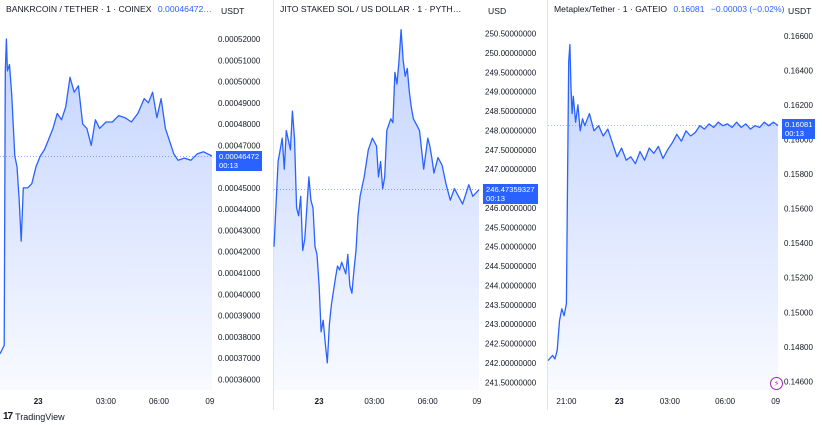 The image size is (822, 425). Describe the element at coordinates (239, 188) in the screenshot. I see `y-tick-label: 0.00045000` at that location.